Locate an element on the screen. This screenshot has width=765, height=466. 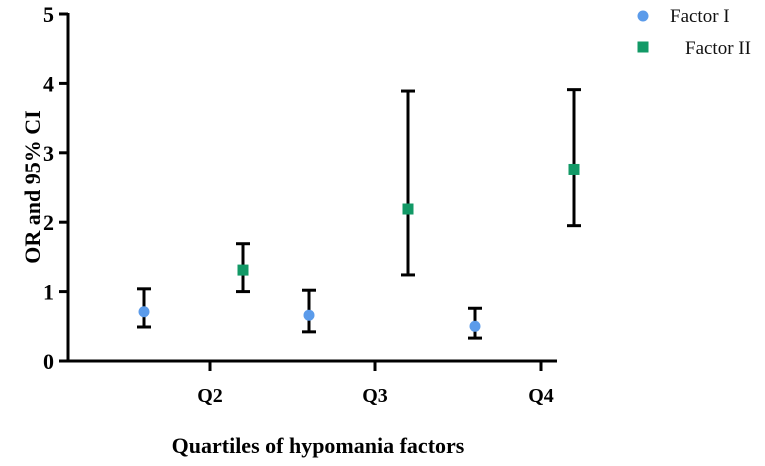
legend-label-factor-i: Factor I is located at coordinates (700, 16).